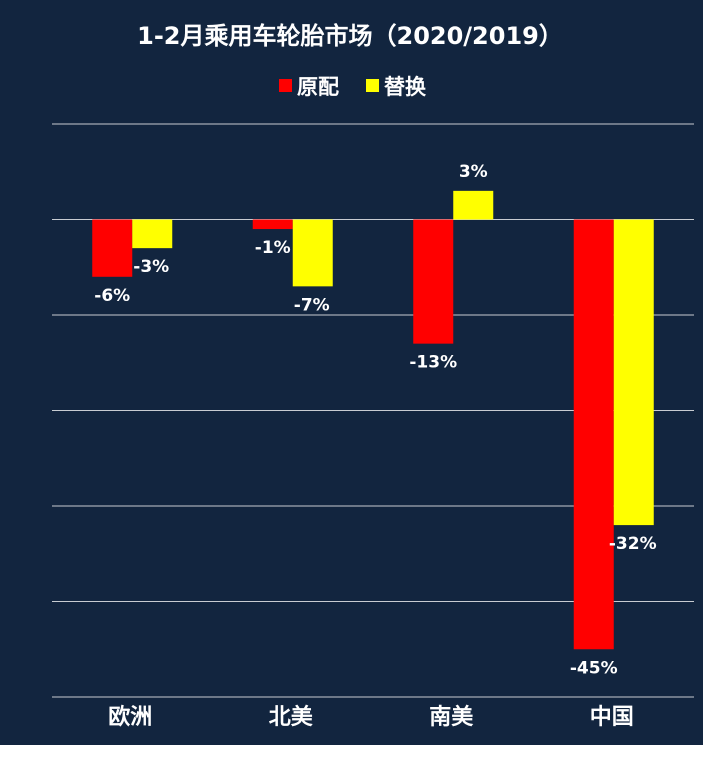 The image size is (703, 769). I want to click on x-tick-label: 欧洲, so click(130, 717).